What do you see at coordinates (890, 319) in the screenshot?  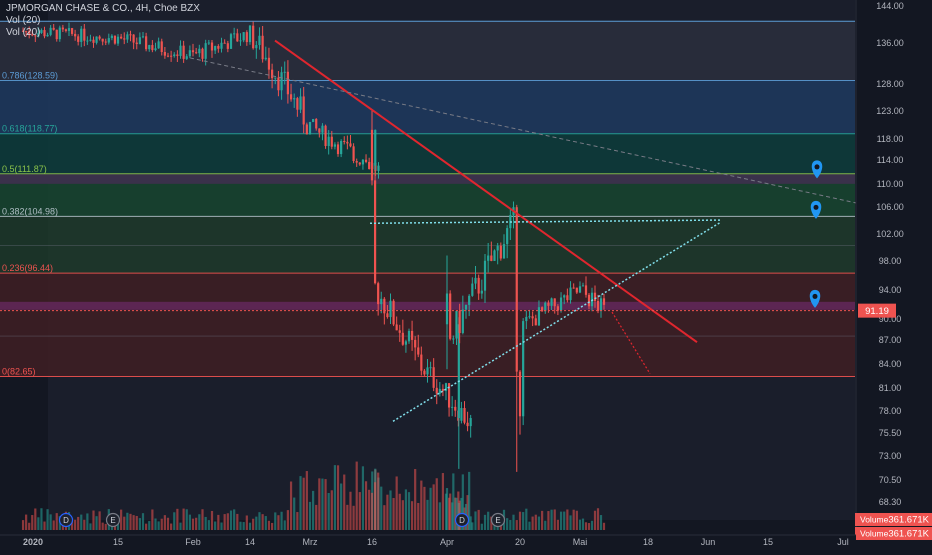 I see `y-tick-label: 90.00` at bounding box center [890, 319].